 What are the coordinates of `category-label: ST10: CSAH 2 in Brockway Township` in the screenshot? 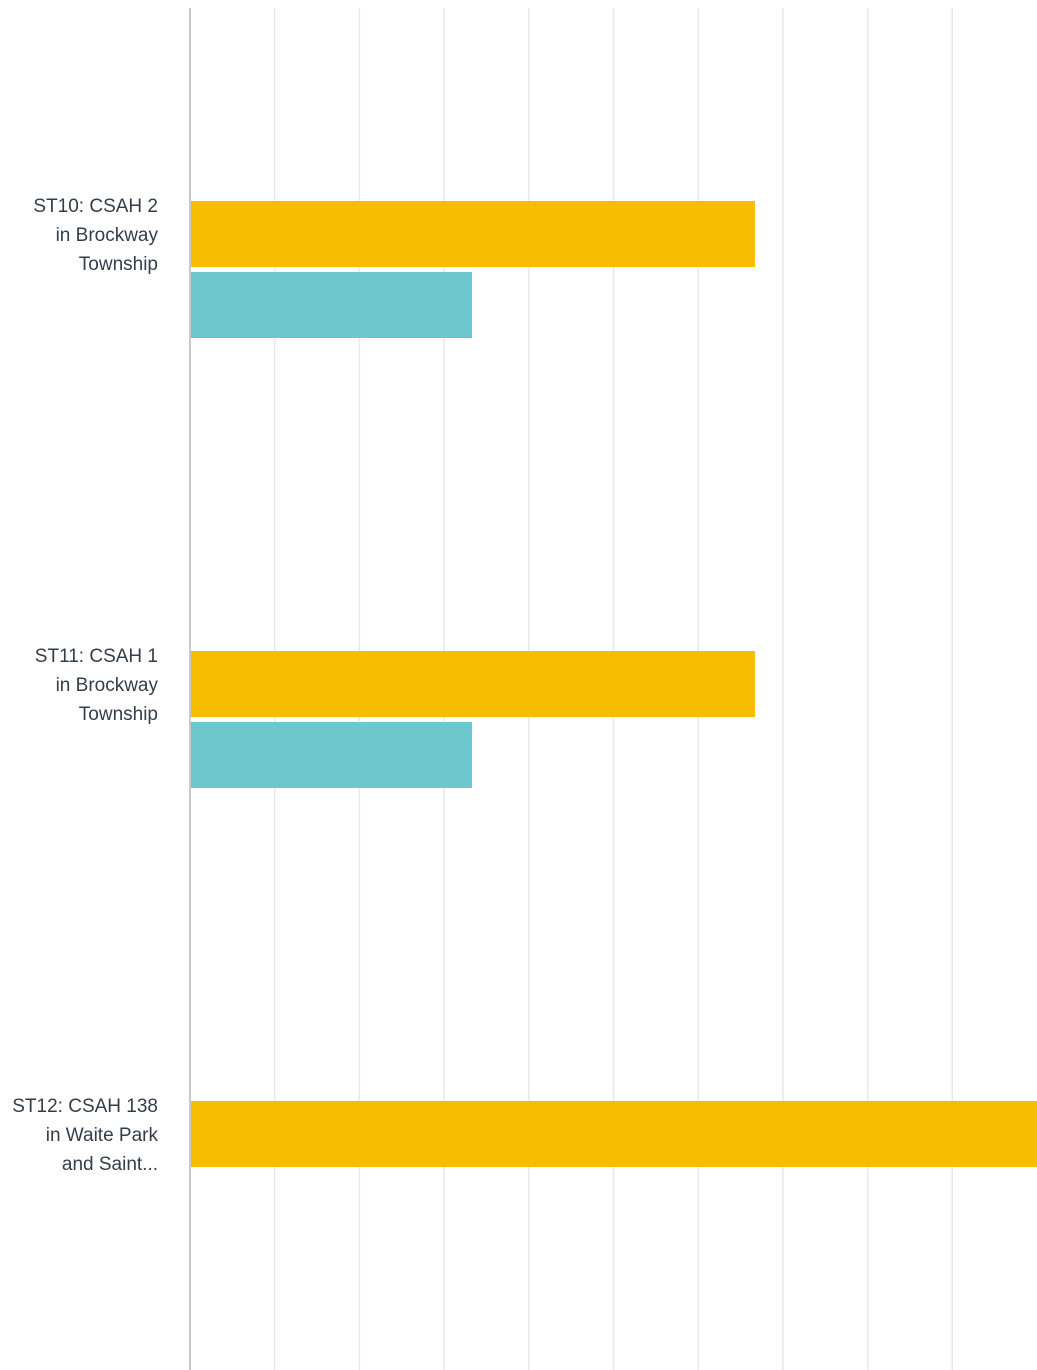 It's located at (95, 235).